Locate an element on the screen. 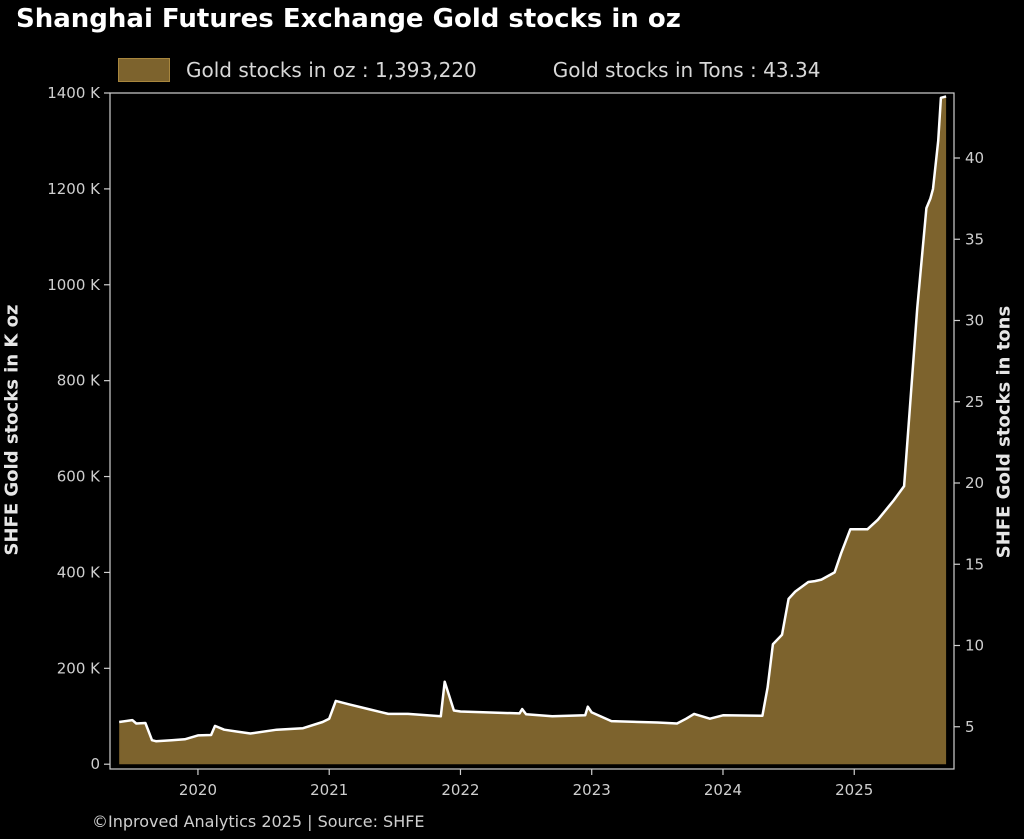  y-left-tick-label: 200 K is located at coordinates (79, 668).